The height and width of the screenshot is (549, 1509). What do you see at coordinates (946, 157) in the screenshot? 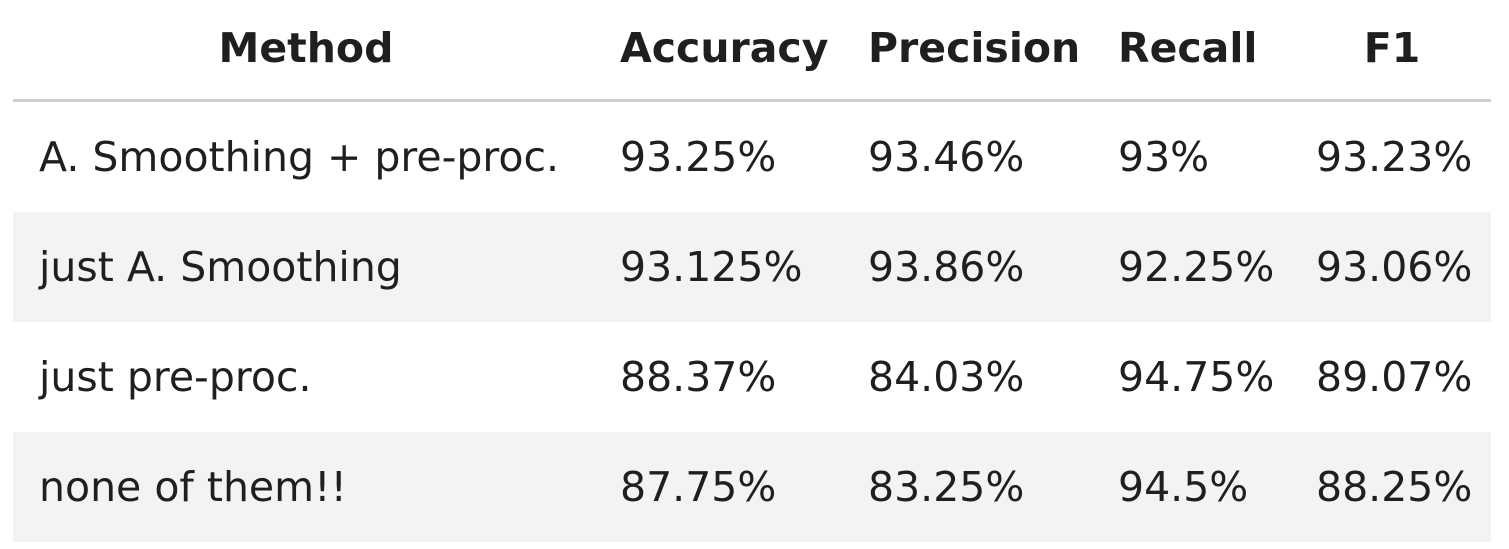
I see `cell-precision: 93.46%` at bounding box center [946, 157].